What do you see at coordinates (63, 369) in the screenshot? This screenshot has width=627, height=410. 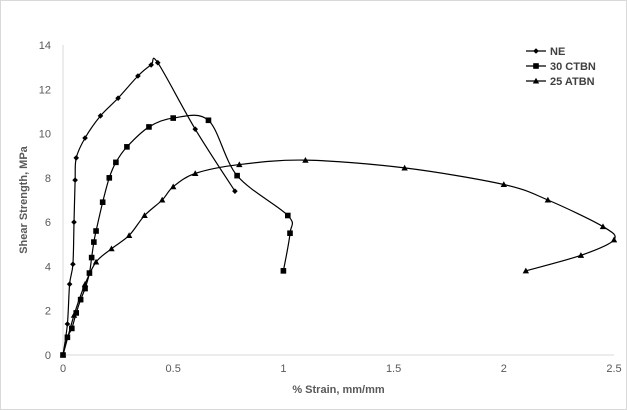 I see `x-tick-label: 0` at bounding box center [63, 369].